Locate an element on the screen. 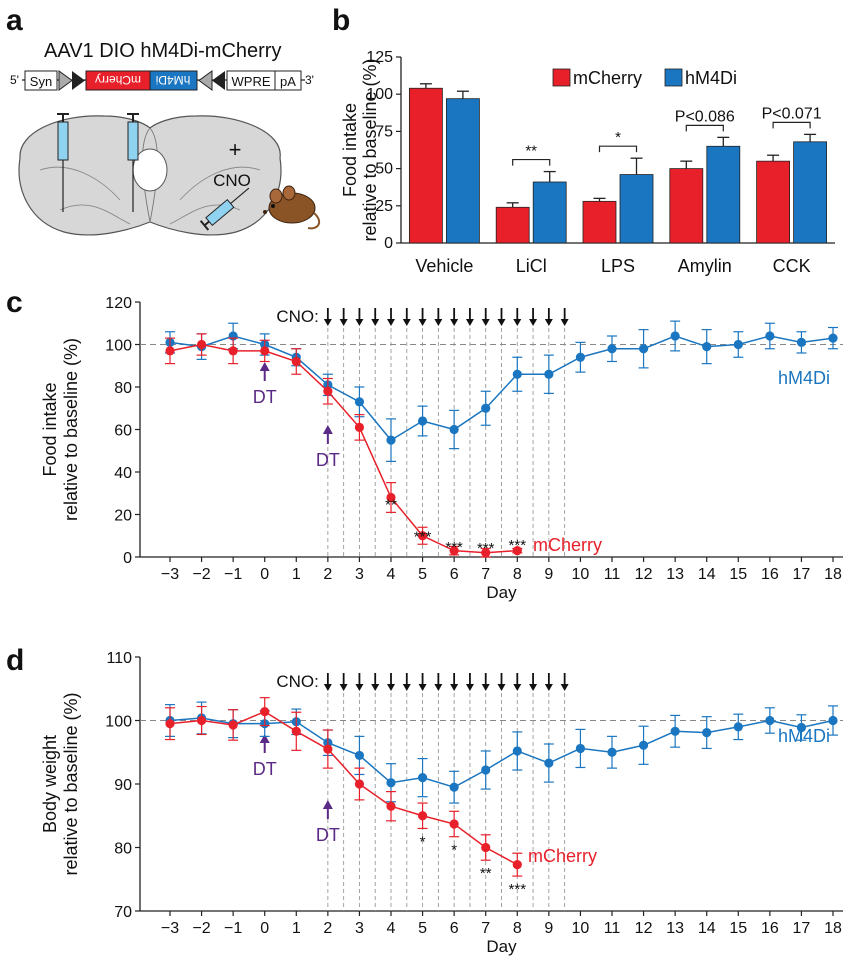 This screenshot has height=963, width=867. x-tick-label-c: 1 is located at coordinates (296, 574).